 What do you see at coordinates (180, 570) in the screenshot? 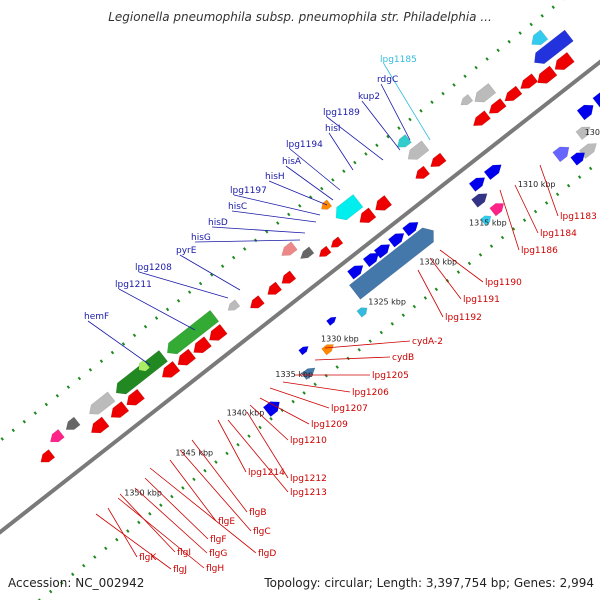
I see `reverse-gene-label: flgJ` at bounding box center [180, 570].